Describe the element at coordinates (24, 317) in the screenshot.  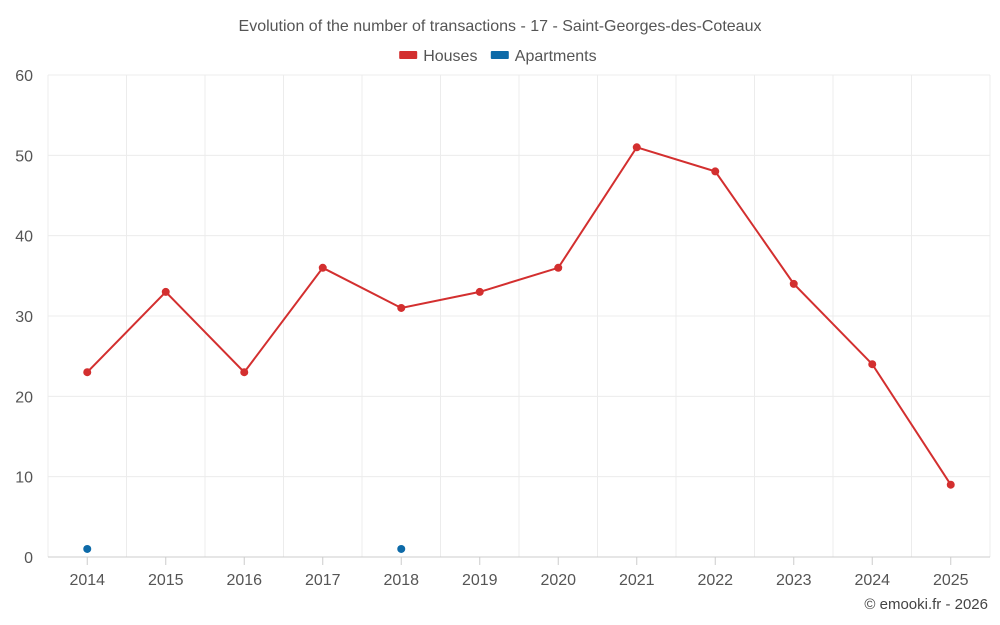
I see `y-tick-label: 30` at that location.